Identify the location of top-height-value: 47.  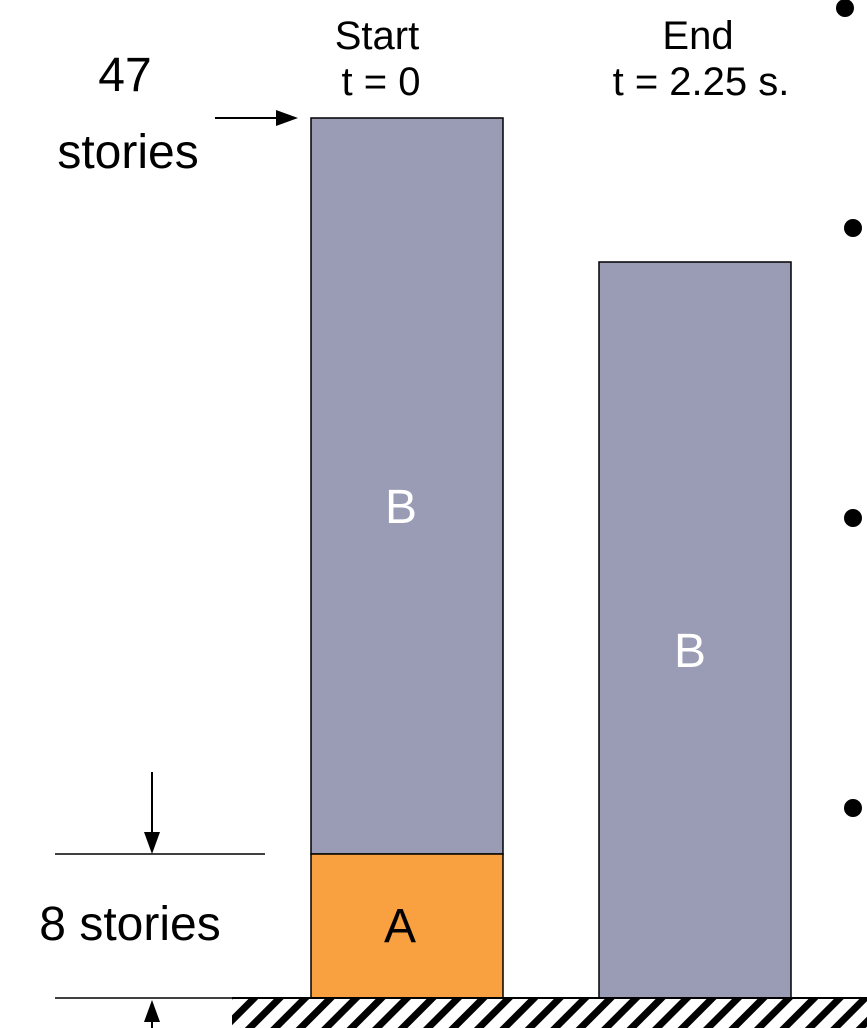
(124, 75).